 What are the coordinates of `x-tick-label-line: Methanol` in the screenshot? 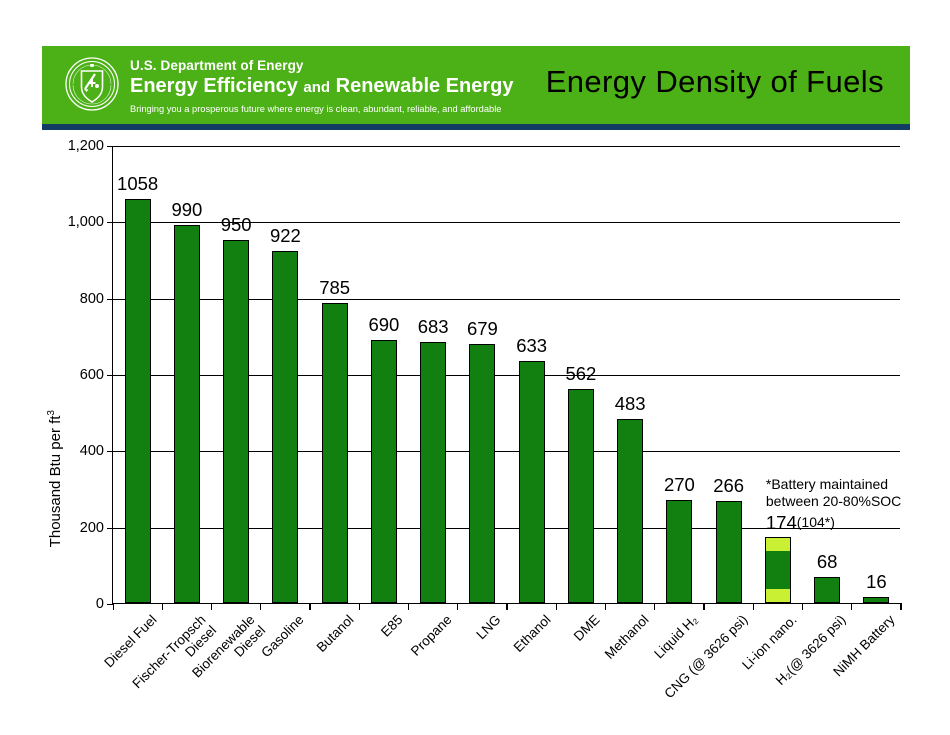 It's located at (626, 637).